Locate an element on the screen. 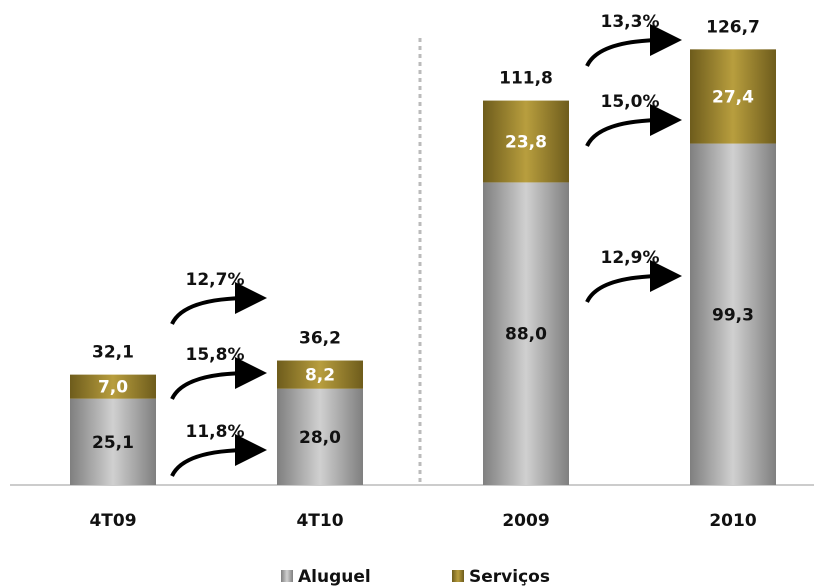 This screenshot has width=824, height=588. data-label: 88,0 is located at coordinates (526, 335).